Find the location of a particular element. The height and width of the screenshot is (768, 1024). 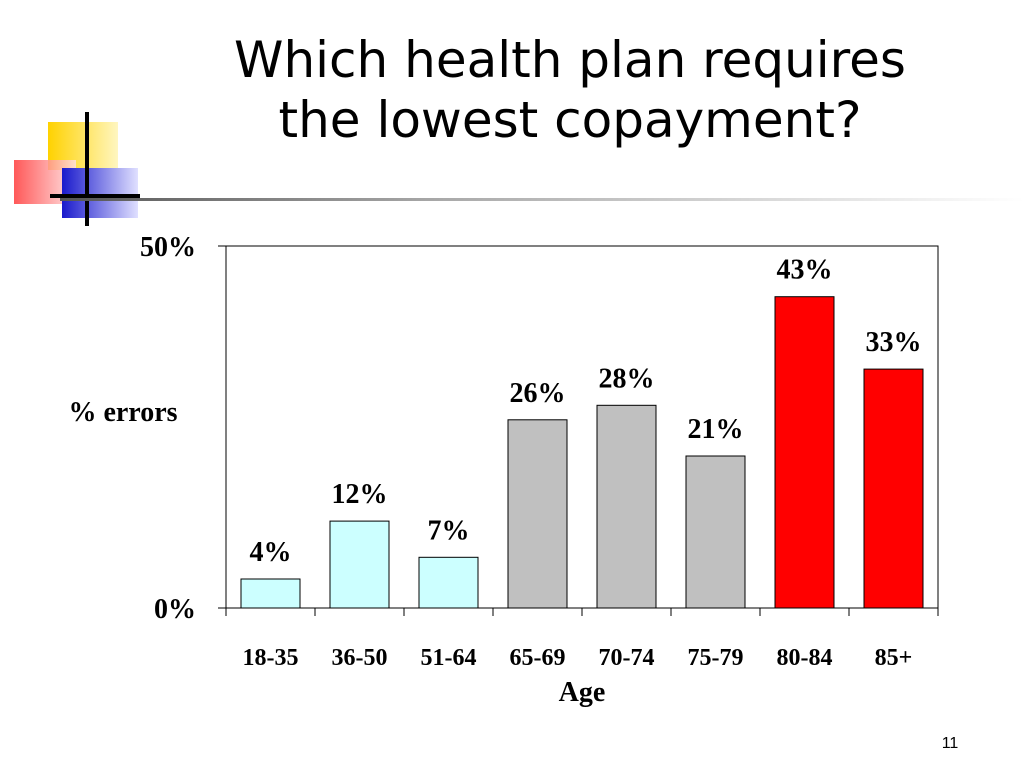

slide-title-line-1: Which health plan requires is located at coordinates (570, 60).